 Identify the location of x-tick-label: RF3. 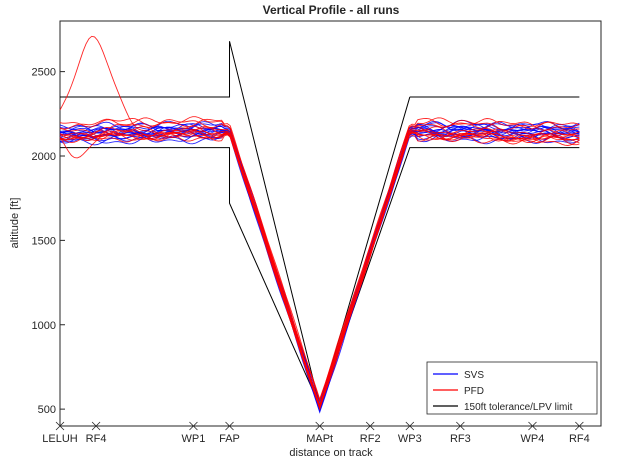
(460, 439).